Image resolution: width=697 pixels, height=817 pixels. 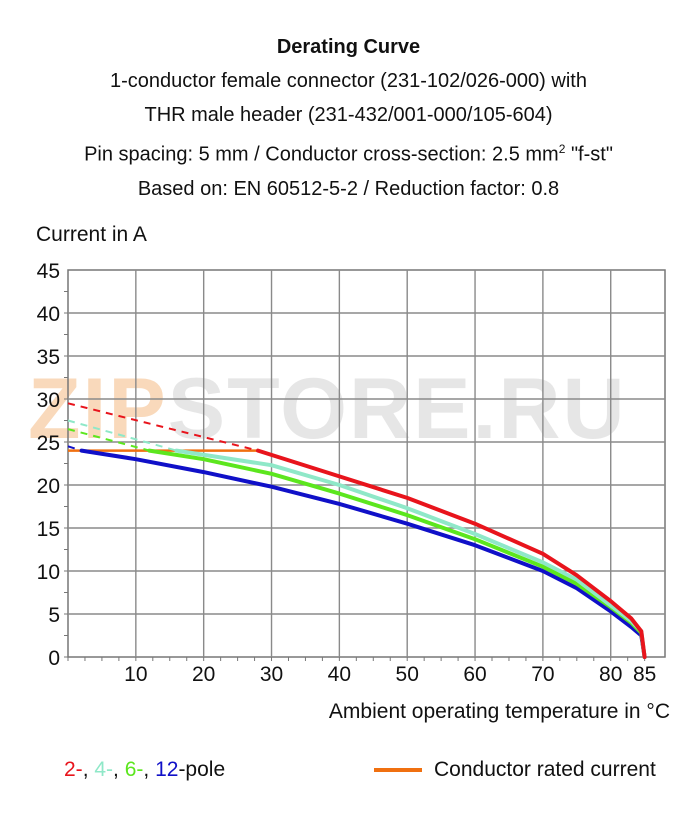 What do you see at coordinates (474, 674) in the screenshot?
I see `x-tick-label-60: 60` at bounding box center [474, 674].